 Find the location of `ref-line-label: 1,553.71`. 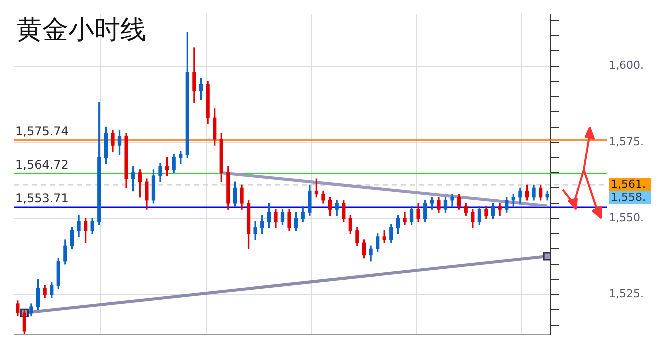

ref-line-label: 1,553.71 is located at coordinates (42, 199).